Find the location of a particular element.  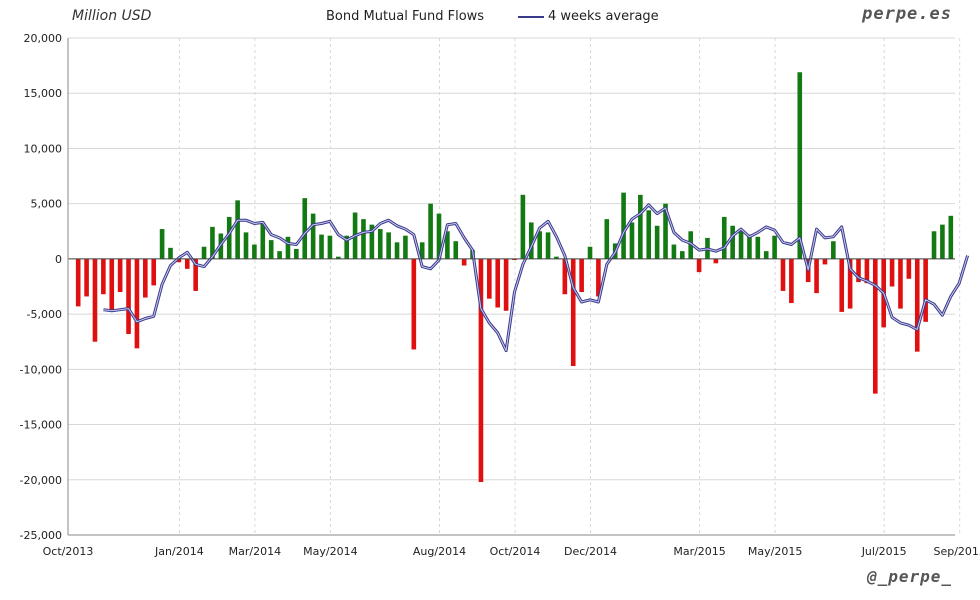

y-tick-label: -20,000 is located at coordinates (41, 480).